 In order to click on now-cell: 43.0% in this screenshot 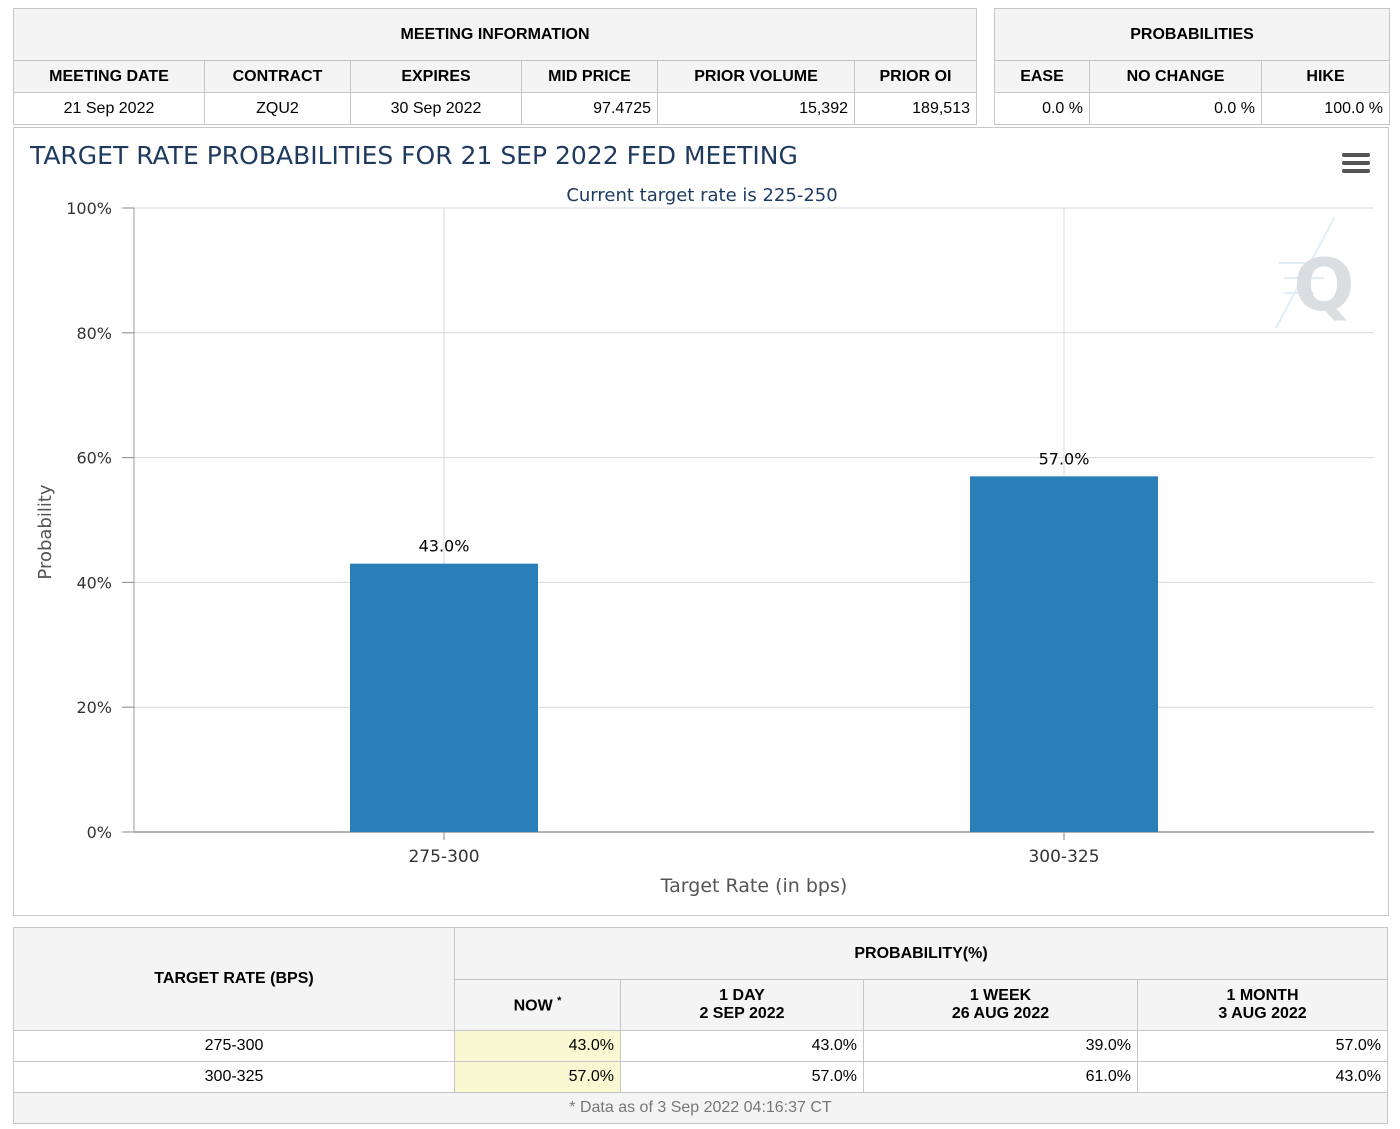, I will do `click(537, 1046)`.